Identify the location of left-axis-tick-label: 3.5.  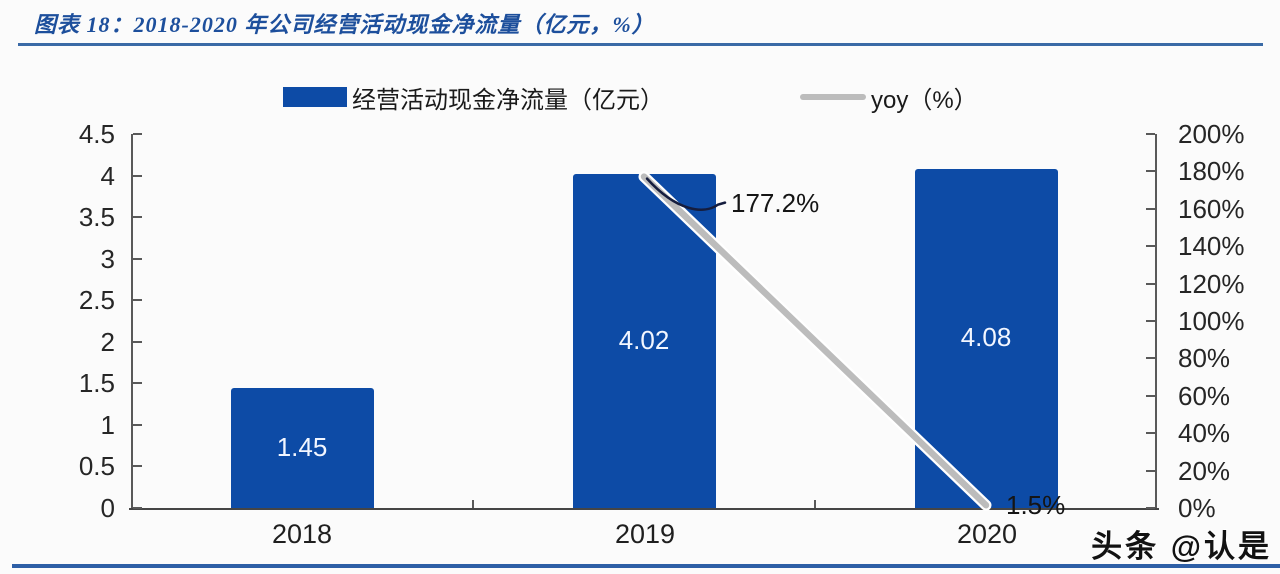
(96, 217).